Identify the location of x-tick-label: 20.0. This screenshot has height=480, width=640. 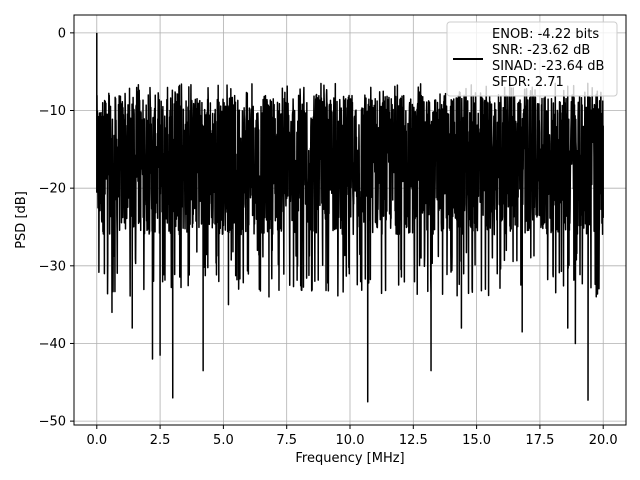
(603, 440).